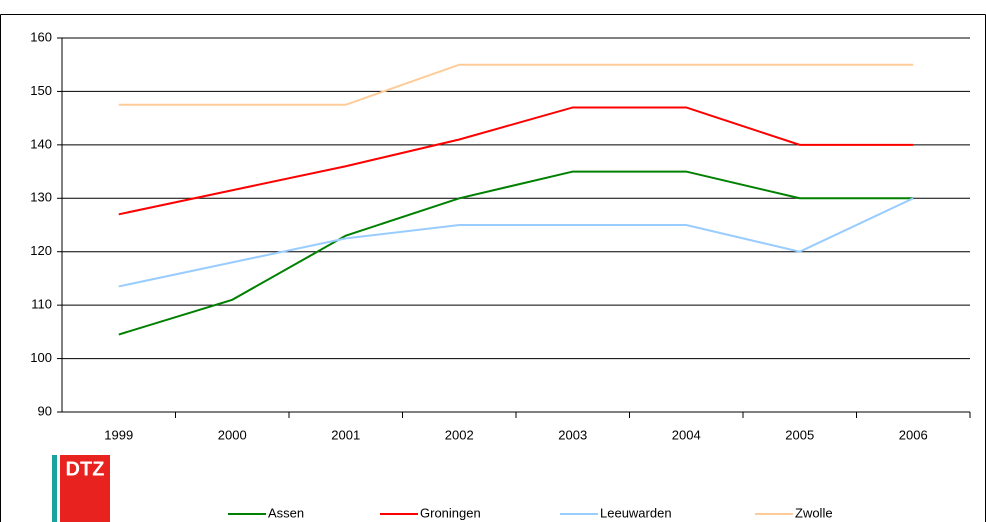 This screenshot has width=986, height=522. Describe the element at coordinates (459, 434) in the screenshot. I see `x-tick-label: 2002` at that location.